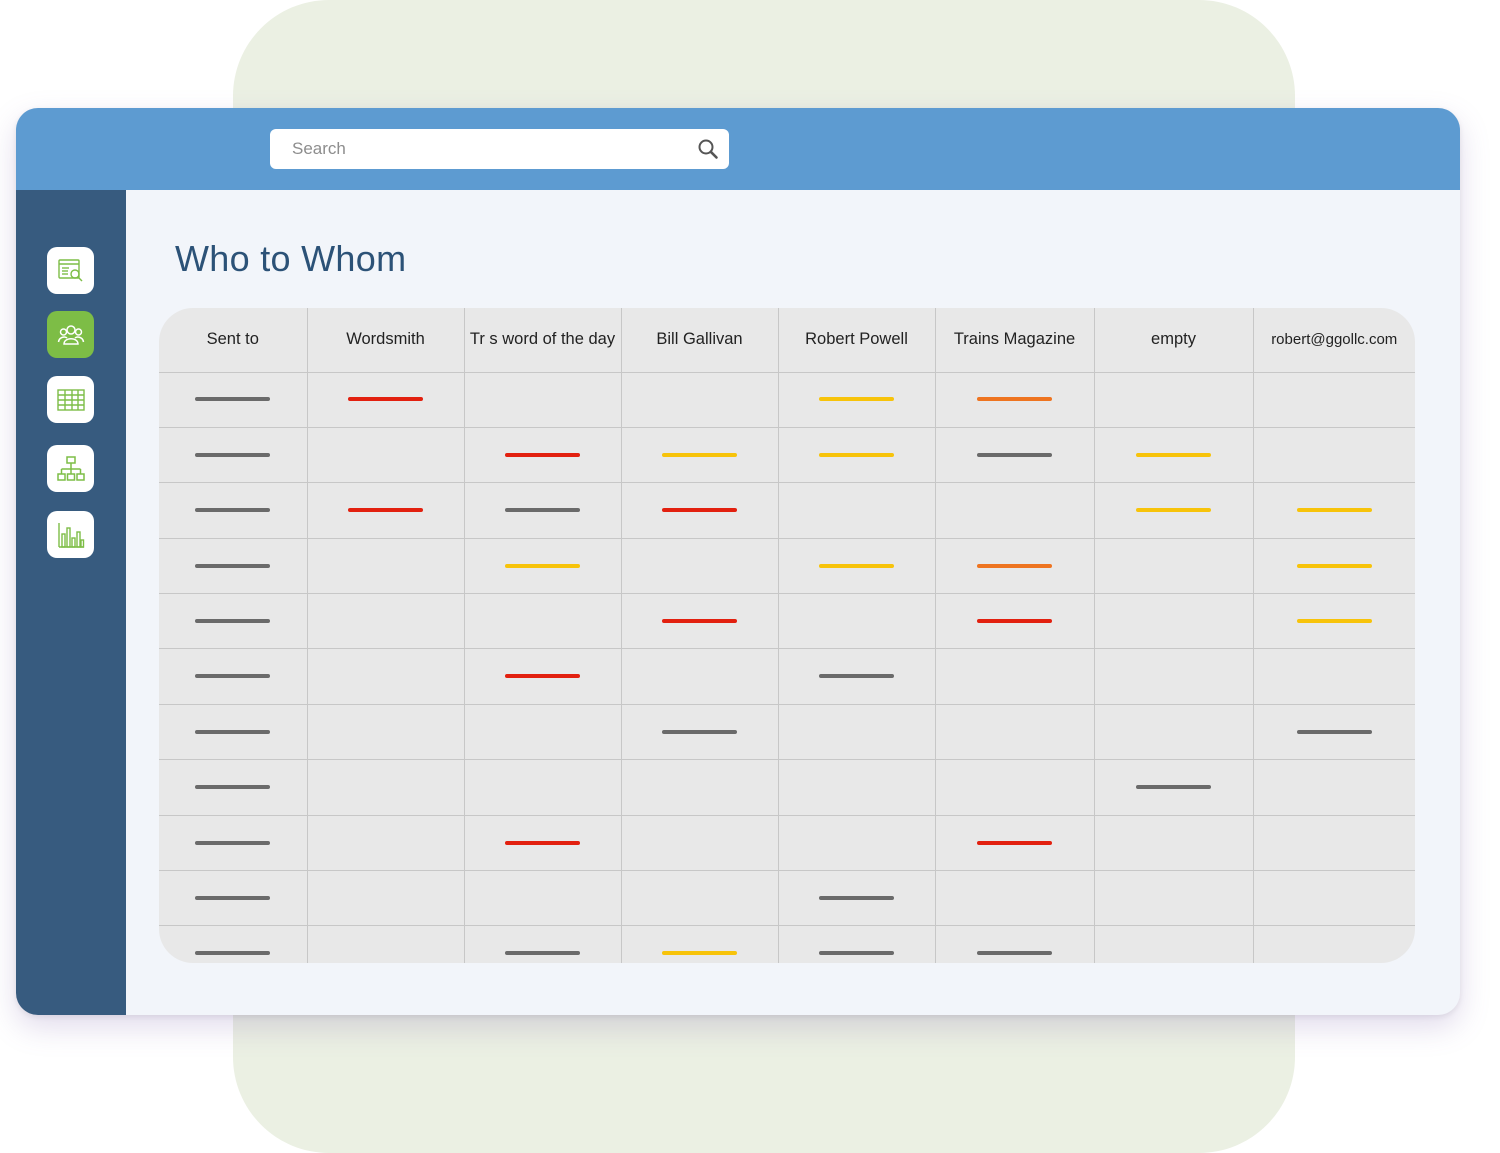 Image resolution: width=1500 pixels, height=1153 pixels. I want to click on column-header-word-of-the-day: Tr s word of the day, so click(543, 340).